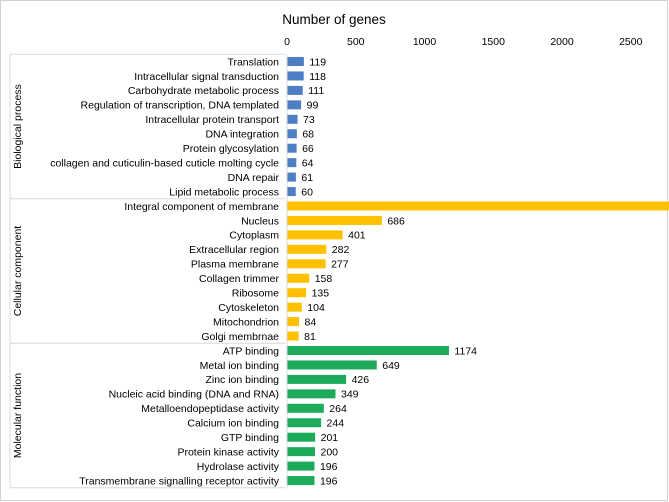  I want to click on category-label: Nucleus, so click(260, 221).